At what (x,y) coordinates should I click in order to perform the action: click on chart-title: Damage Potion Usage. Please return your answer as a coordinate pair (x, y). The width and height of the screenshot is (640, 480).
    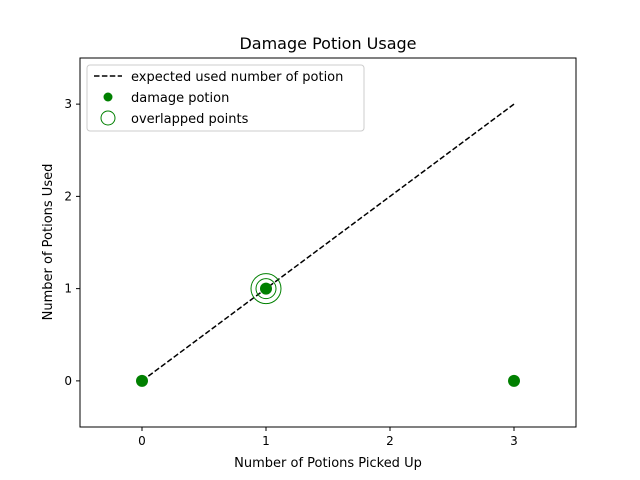
    Looking at the image, I should click on (327, 43).